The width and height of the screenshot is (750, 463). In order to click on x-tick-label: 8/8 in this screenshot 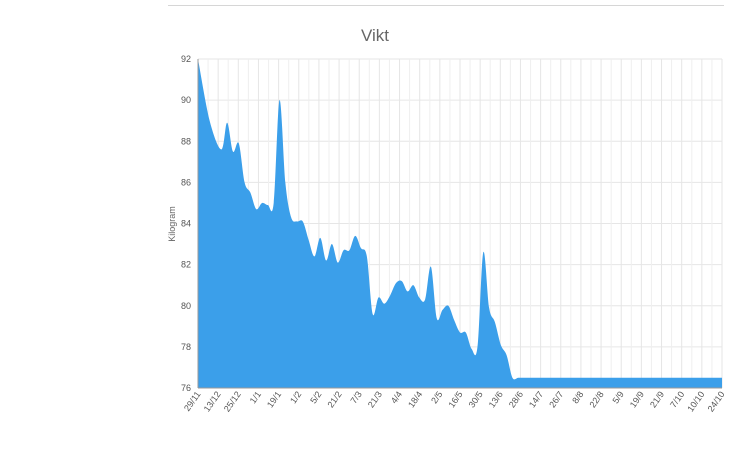, I will do `click(577, 397)`.